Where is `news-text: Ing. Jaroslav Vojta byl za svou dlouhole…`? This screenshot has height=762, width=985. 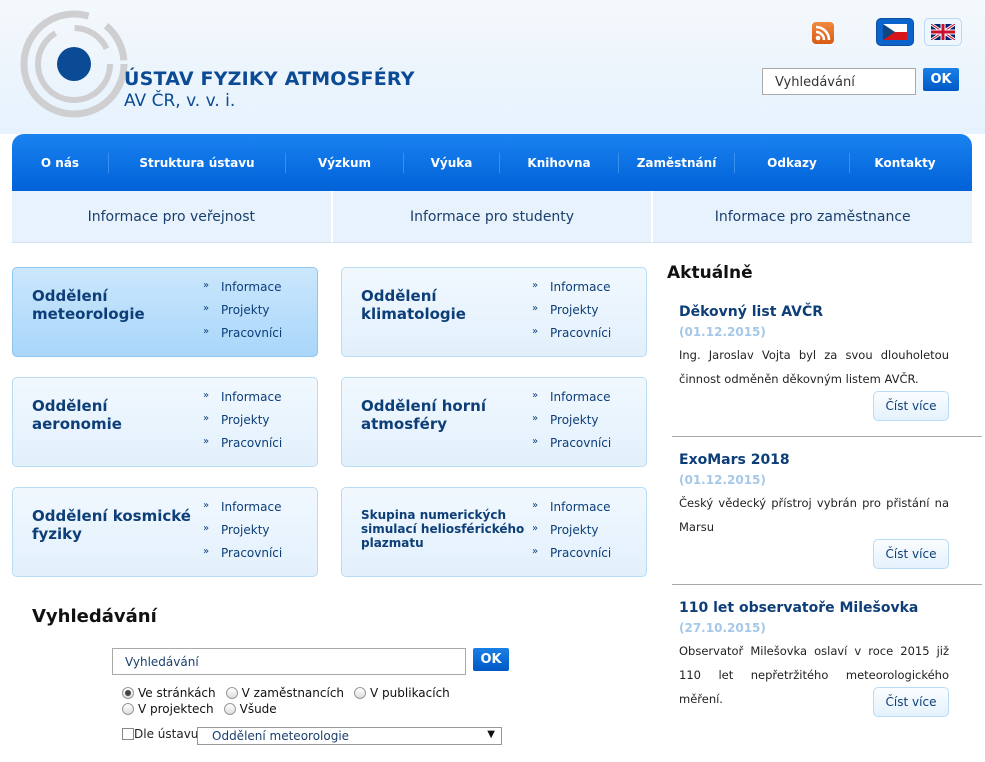 news-text: Ing. Jaroslav Vojta byl za svou dlouhole… is located at coordinates (814, 367).